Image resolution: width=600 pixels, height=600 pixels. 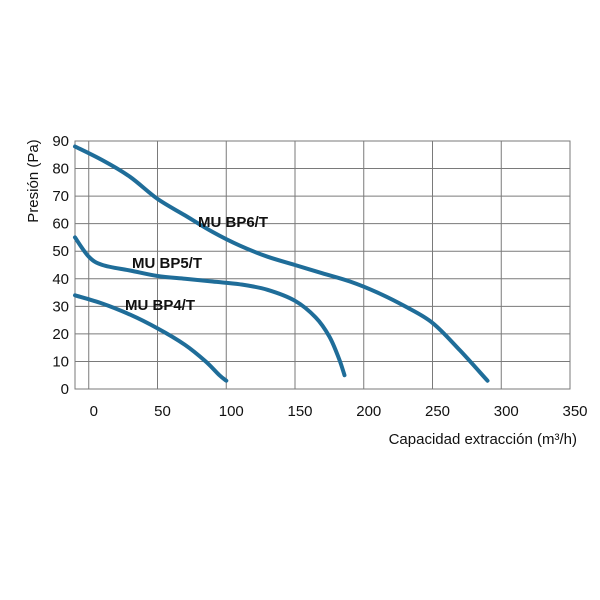 What do you see at coordinates (60, 251) in the screenshot?
I see `y-tick-label: 50` at bounding box center [60, 251].